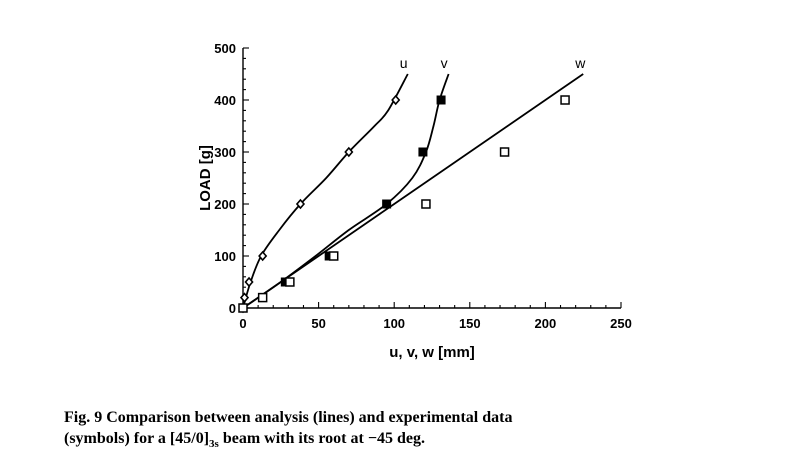 This screenshot has width=799, height=473. I want to click on y-tick-label: 100, so click(225, 256).